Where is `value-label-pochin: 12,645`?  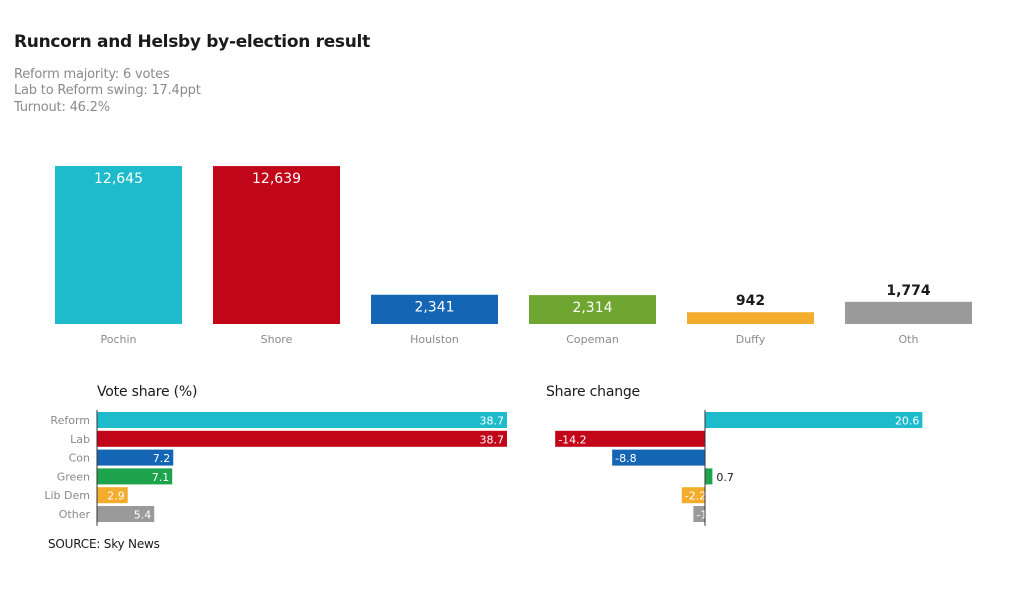 value-label-pochin: 12,645 is located at coordinates (118, 179).